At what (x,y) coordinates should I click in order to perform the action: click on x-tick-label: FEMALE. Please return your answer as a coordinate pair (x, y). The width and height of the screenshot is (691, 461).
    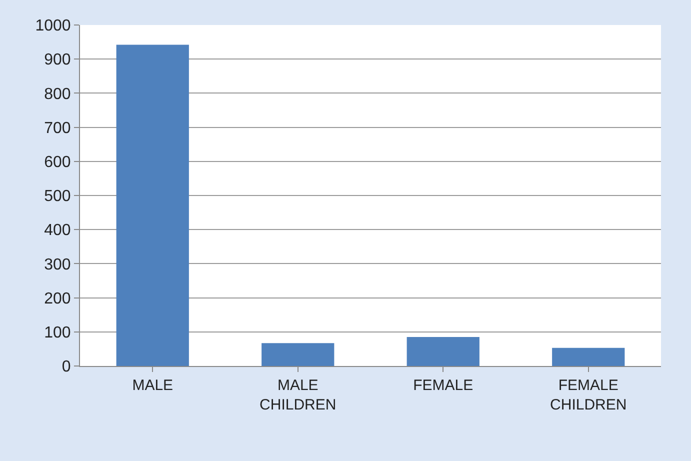
    Looking at the image, I should click on (443, 385).